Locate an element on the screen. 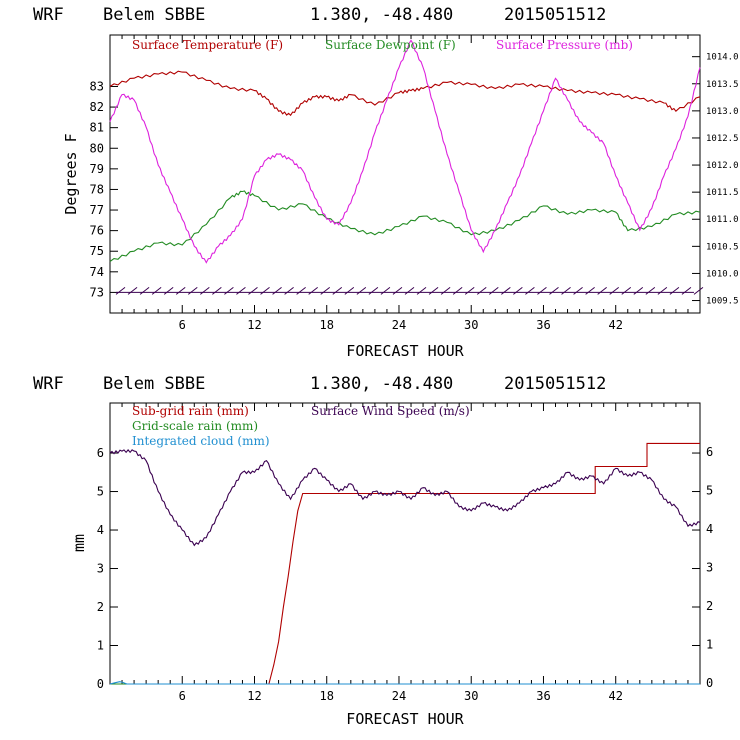 The width and height of the screenshot is (740, 740). legend-sub-grid-rain: Sub-grid rain (mm) is located at coordinates (190, 411).